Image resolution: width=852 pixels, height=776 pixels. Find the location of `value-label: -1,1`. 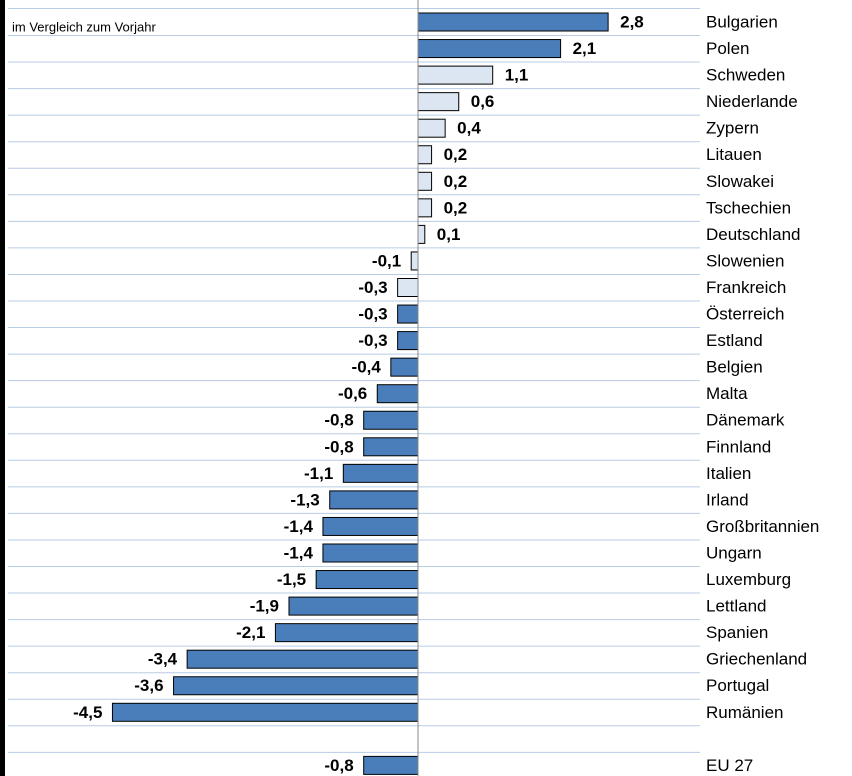

value-label: -1,1 is located at coordinates (318, 473).